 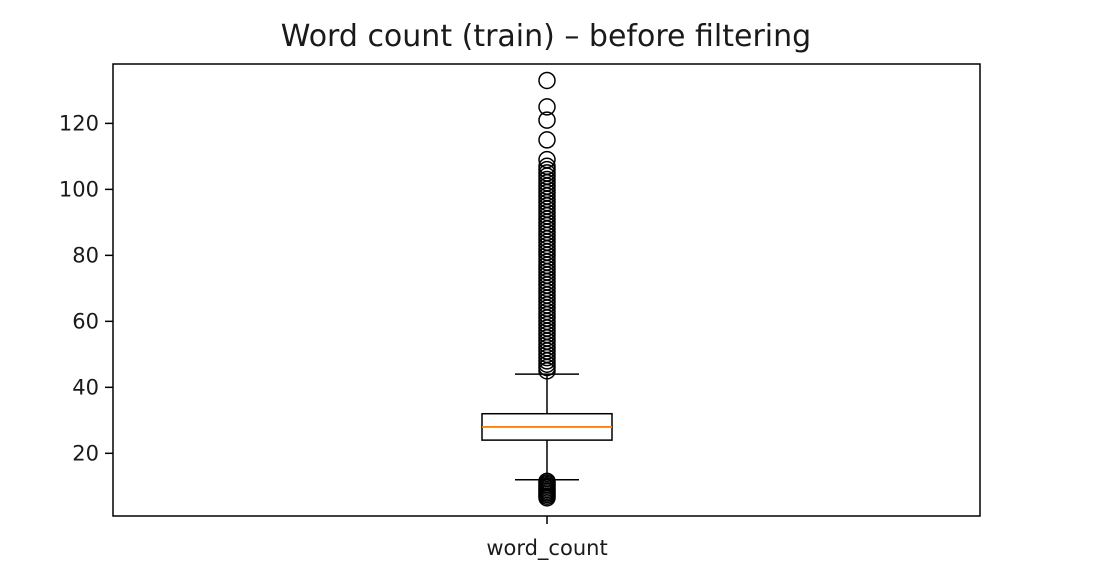 I want to click on x-axis: word_count, so click(x=547, y=538).